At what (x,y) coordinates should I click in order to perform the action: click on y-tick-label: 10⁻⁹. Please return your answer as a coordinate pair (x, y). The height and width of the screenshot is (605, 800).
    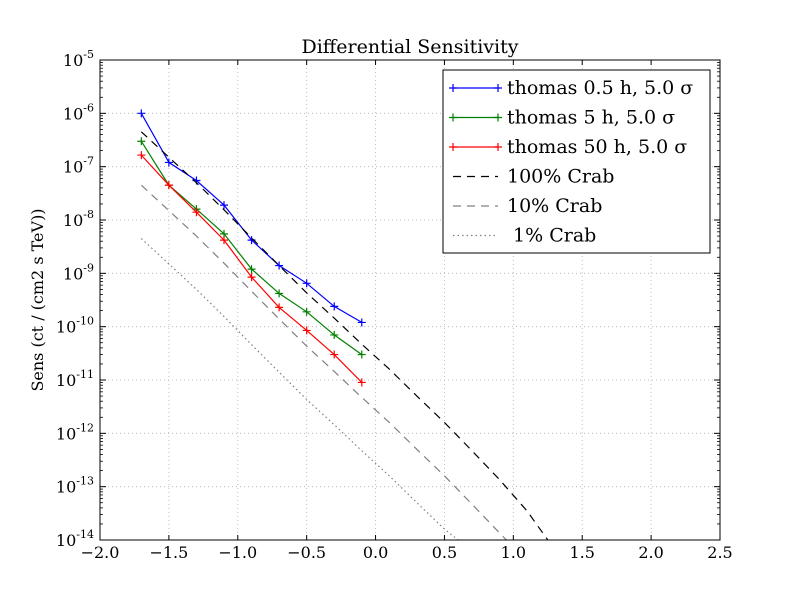
    Looking at the image, I should click on (78, 272).